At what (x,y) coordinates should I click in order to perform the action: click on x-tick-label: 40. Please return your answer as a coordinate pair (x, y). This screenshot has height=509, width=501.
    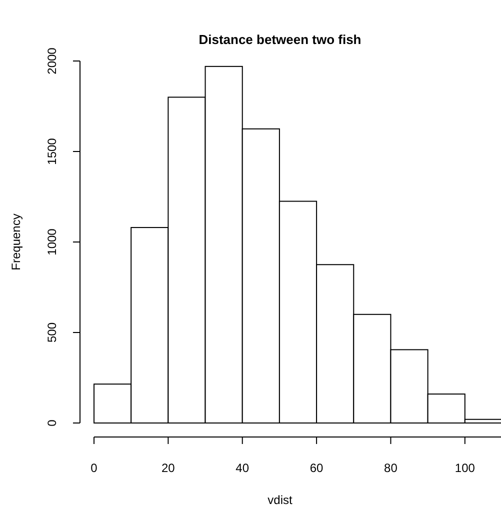
    Looking at the image, I should click on (243, 468).